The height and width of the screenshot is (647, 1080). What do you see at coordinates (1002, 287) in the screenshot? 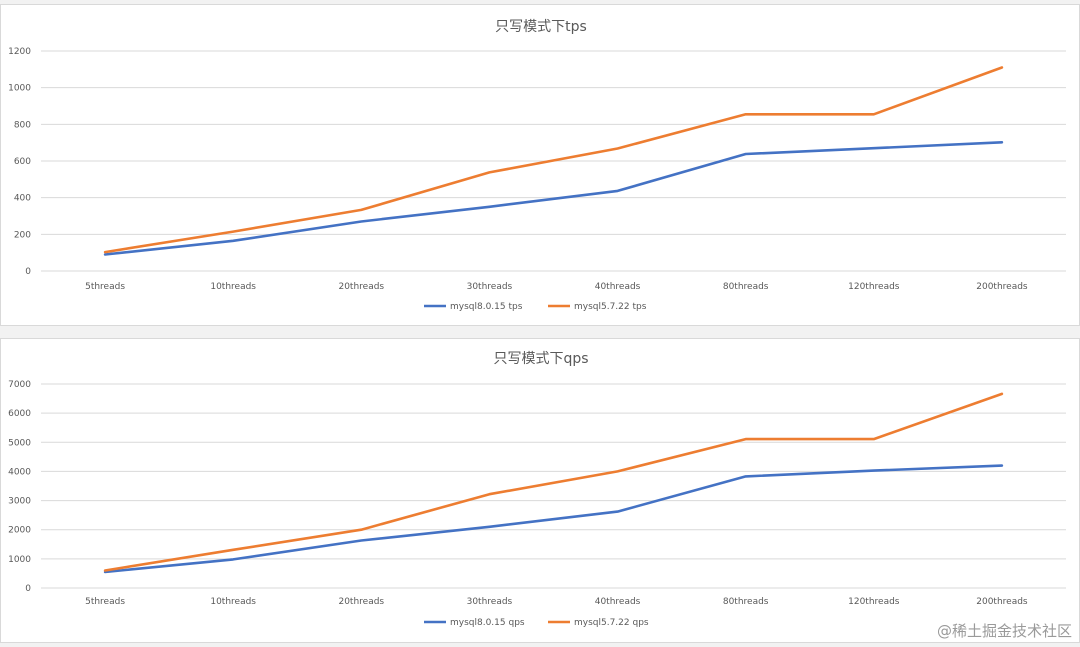
I see `tps-x-tick-label: 200threads` at bounding box center [1002, 287].